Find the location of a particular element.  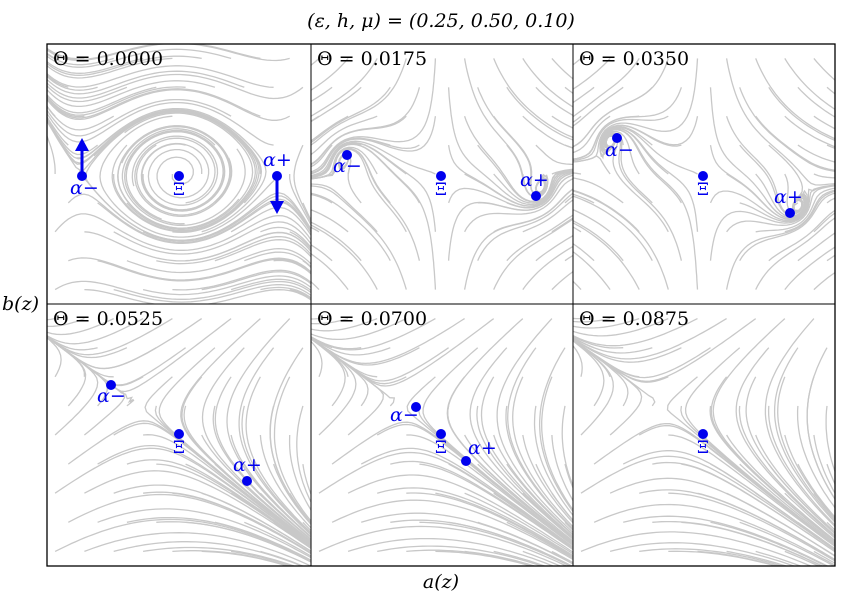

panel-6-label: Θ = 0.0875 is located at coordinates (634, 319).